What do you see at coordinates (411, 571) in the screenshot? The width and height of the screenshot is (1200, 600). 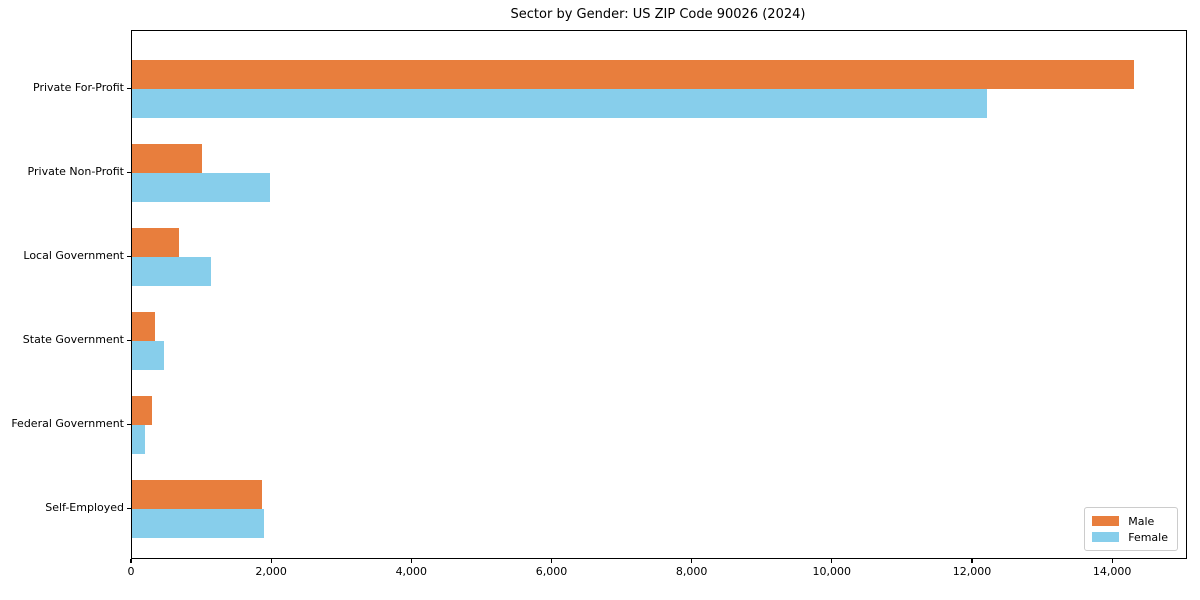 I see `x-tick-label: 4,000` at bounding box center [411, 571].